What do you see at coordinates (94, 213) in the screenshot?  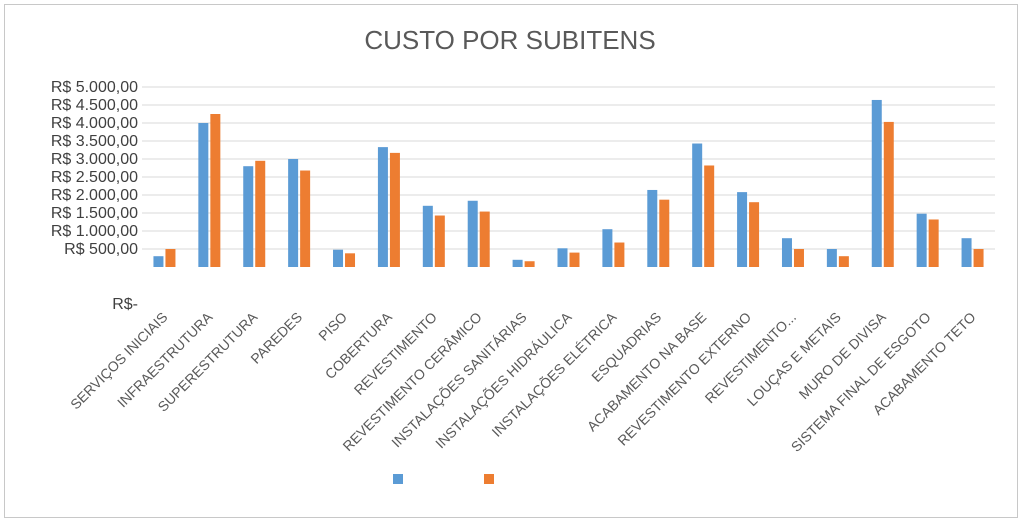 I see `y-tick-label: R$ 1.500,00` at bounding box center [94, 213].